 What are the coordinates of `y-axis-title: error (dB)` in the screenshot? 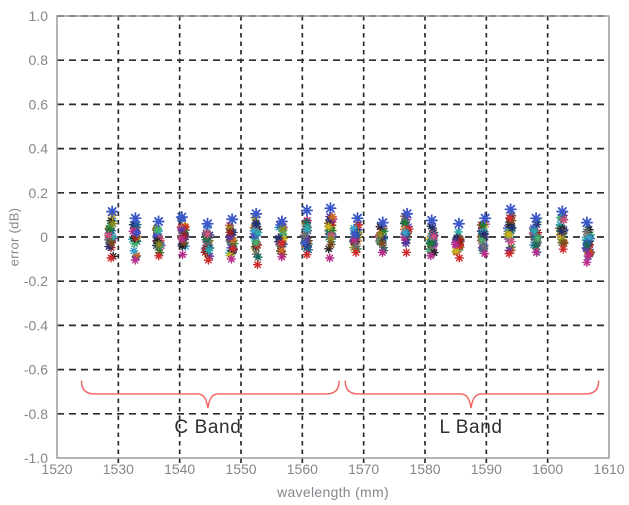 It's located at (14, 237).